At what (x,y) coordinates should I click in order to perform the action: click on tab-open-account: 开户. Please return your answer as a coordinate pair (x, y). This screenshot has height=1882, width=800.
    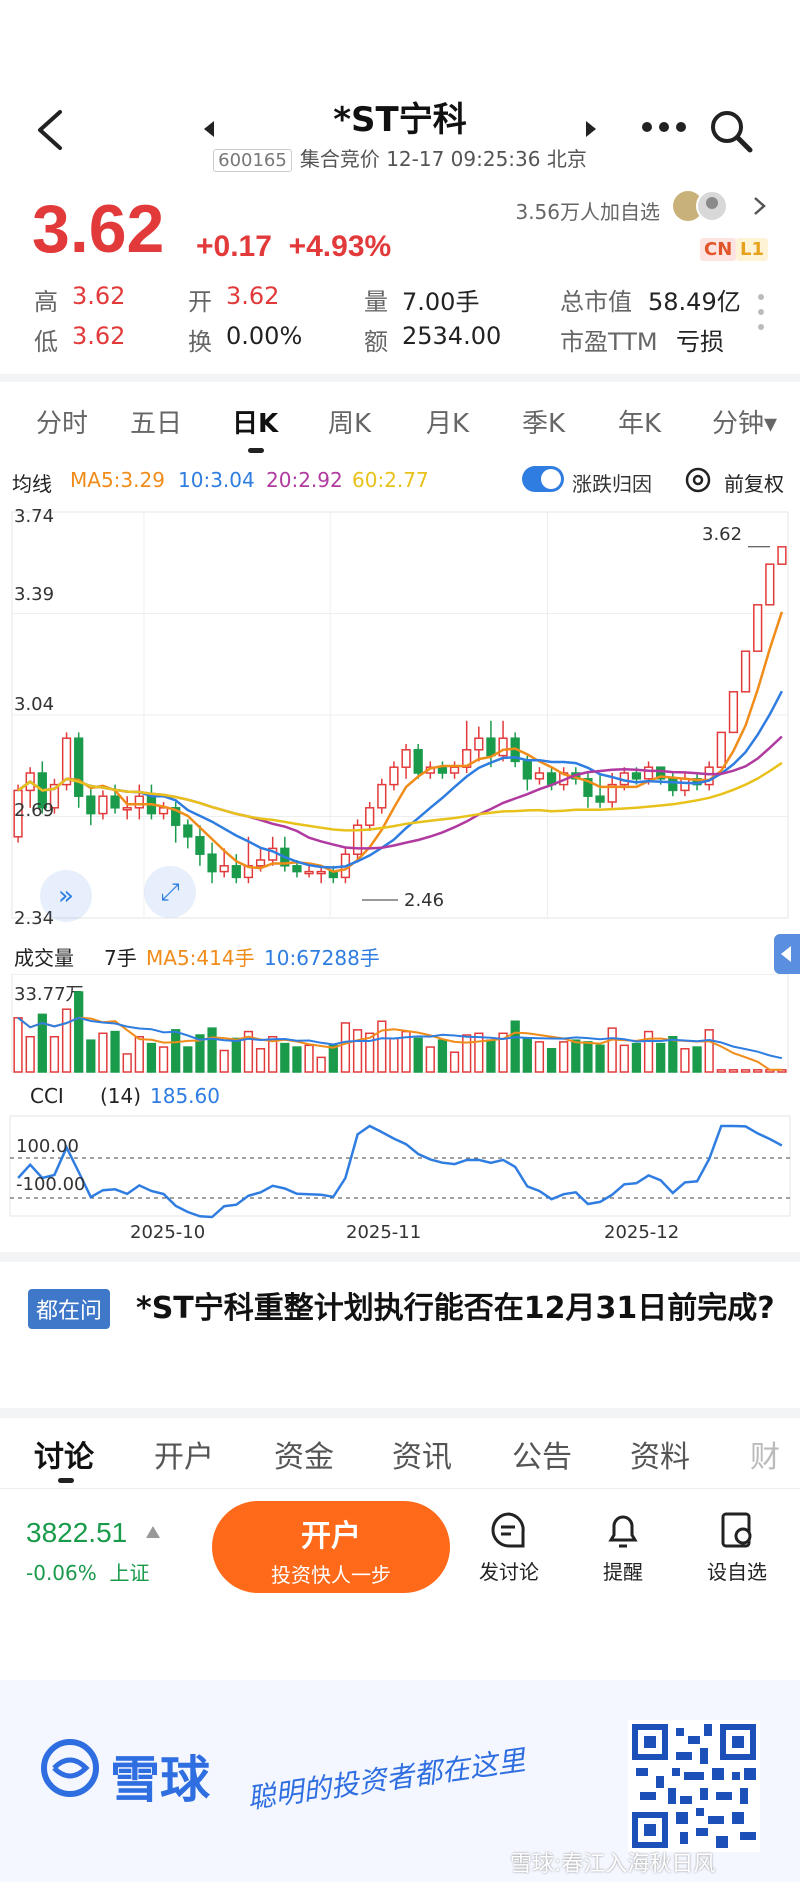
    Looking at the image, I should click on (184, 1457).